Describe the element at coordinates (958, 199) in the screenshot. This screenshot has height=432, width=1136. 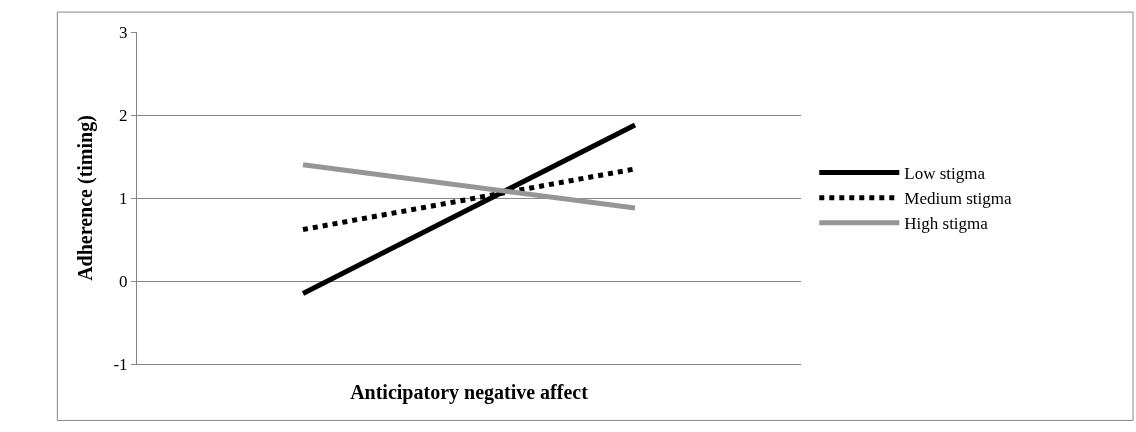
I see `legend-label: Medium stigma` at that location.